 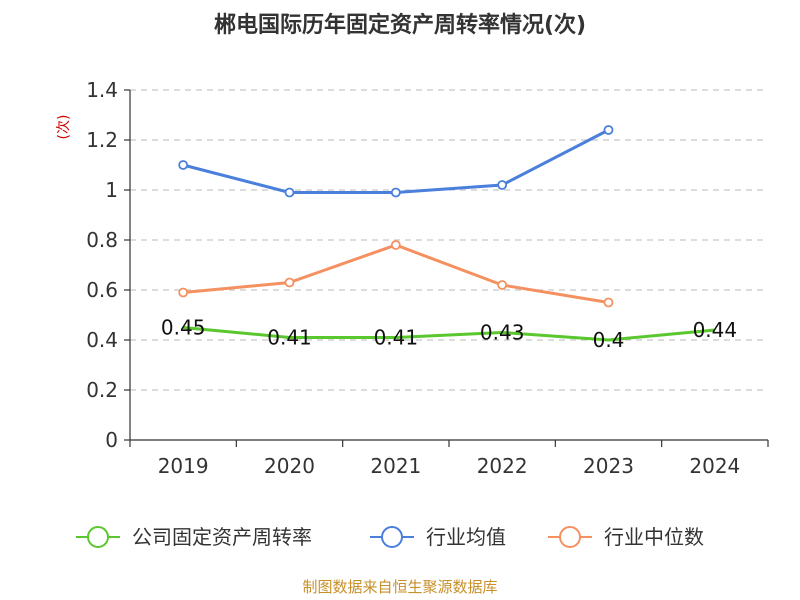 I want to click on x-tick-label: 2021, so click(x=395, y=466).